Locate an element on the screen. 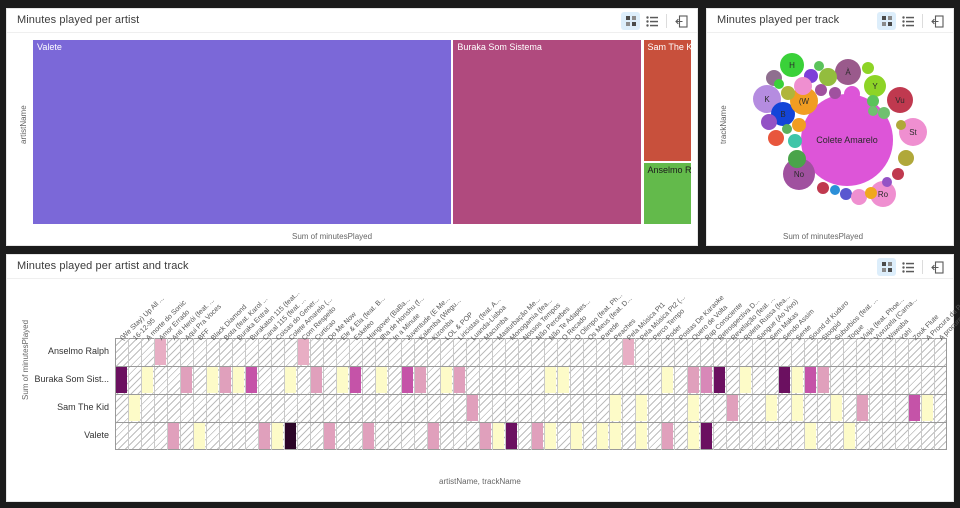 This screenshot has width=960, height=508. treemap-cell: Buraka Som Sistema is located at coordinates (547, 132).